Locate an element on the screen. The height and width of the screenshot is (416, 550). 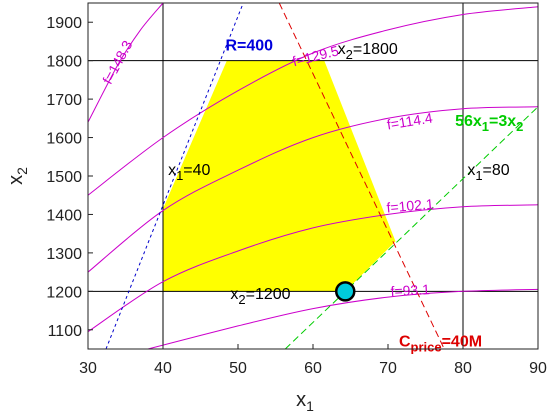
y-tick-label-1300: 1300 is located at coordinates (64, 254).